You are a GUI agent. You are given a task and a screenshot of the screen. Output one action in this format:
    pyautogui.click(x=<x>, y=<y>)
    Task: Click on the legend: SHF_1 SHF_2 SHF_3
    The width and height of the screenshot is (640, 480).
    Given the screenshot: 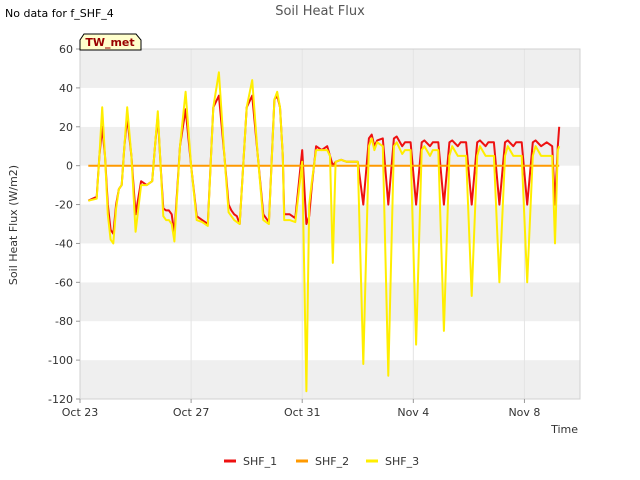 What is the action you would take?
    pyautogui.click(x=321, y=461)
    